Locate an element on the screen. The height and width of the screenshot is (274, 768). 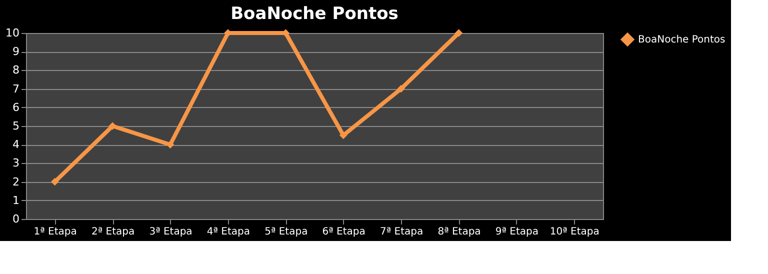
y-tick-label: 6 is located at coordinates (16, 107).